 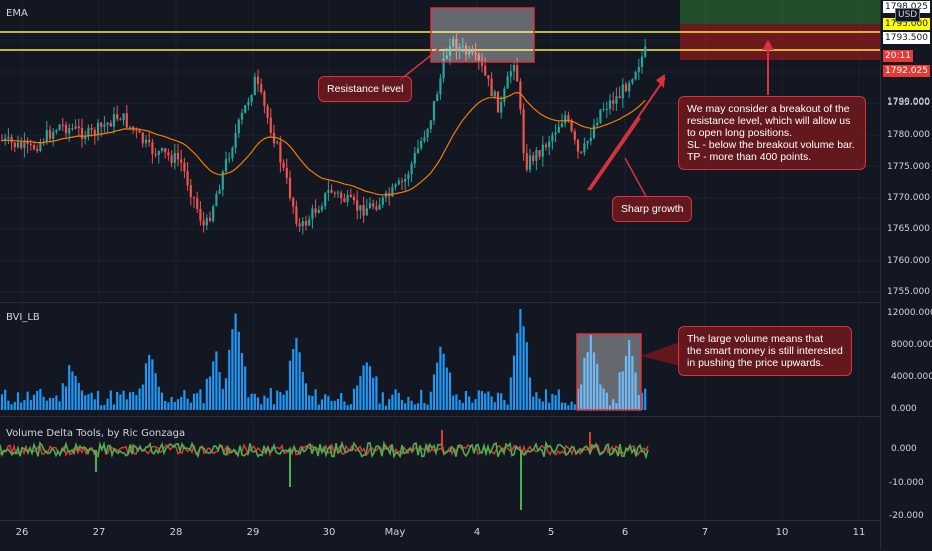 I want to click on time-axis, so click(x=440, y=535).